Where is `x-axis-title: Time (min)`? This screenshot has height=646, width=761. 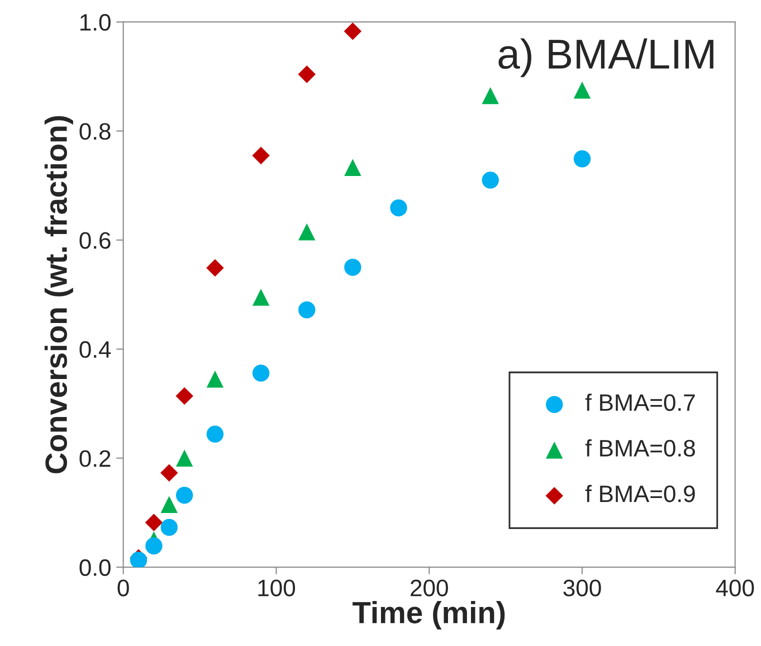
x-axis-title: Time (min) is located at coordinates (428, 615).